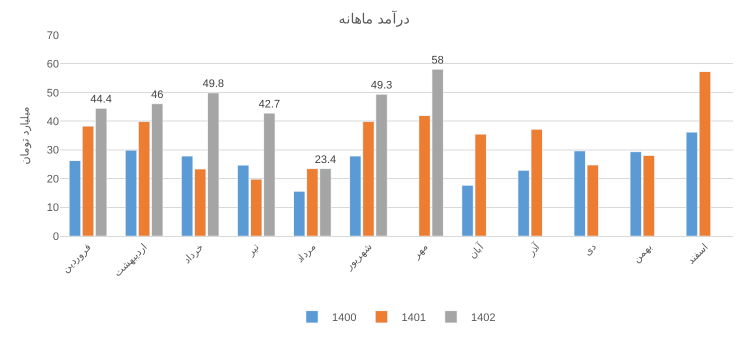 The height and width of the screenshot is (343, 748). Describe the element at coordinates (77, 259) in the screenshot. I see `x-tick-label: فروردین` at that location.